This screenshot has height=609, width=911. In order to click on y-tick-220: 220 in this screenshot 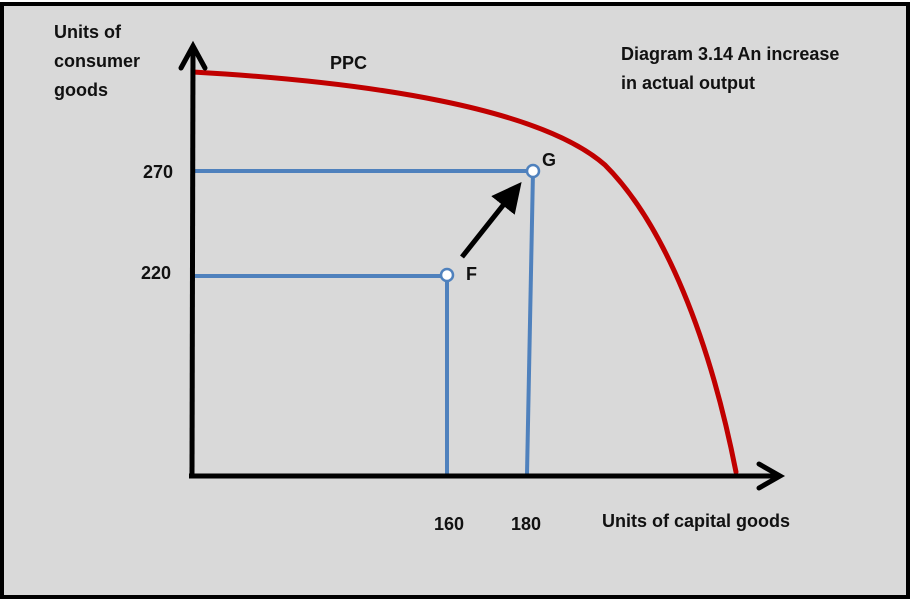, I will do `click(156, 273)`.